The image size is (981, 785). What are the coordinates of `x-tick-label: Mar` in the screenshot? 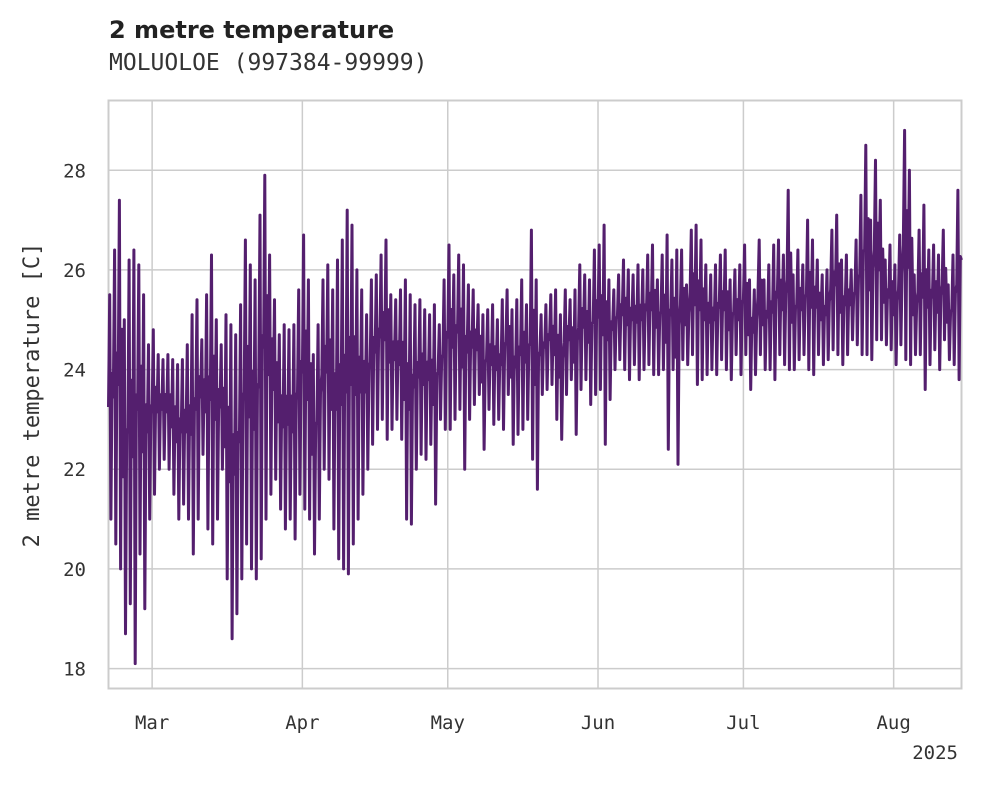 It's located at (152, 723).